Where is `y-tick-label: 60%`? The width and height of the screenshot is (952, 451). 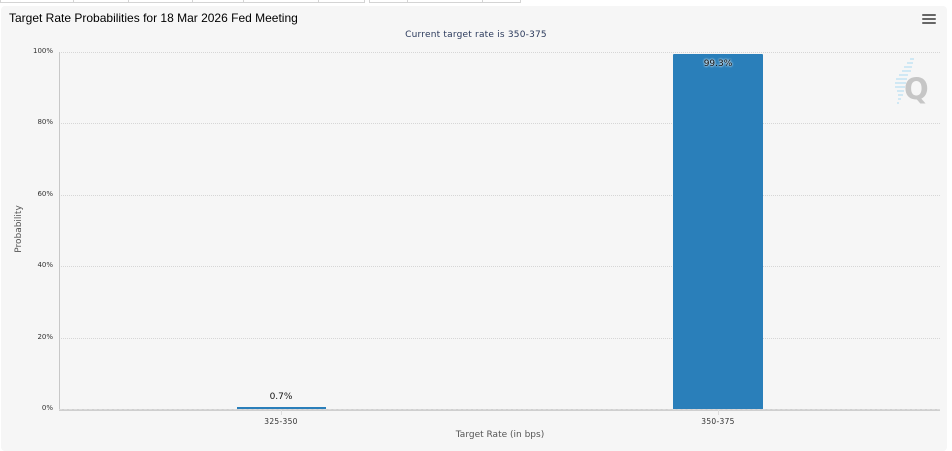
y-tick-label: 60% is located at coordinates (45, 194).